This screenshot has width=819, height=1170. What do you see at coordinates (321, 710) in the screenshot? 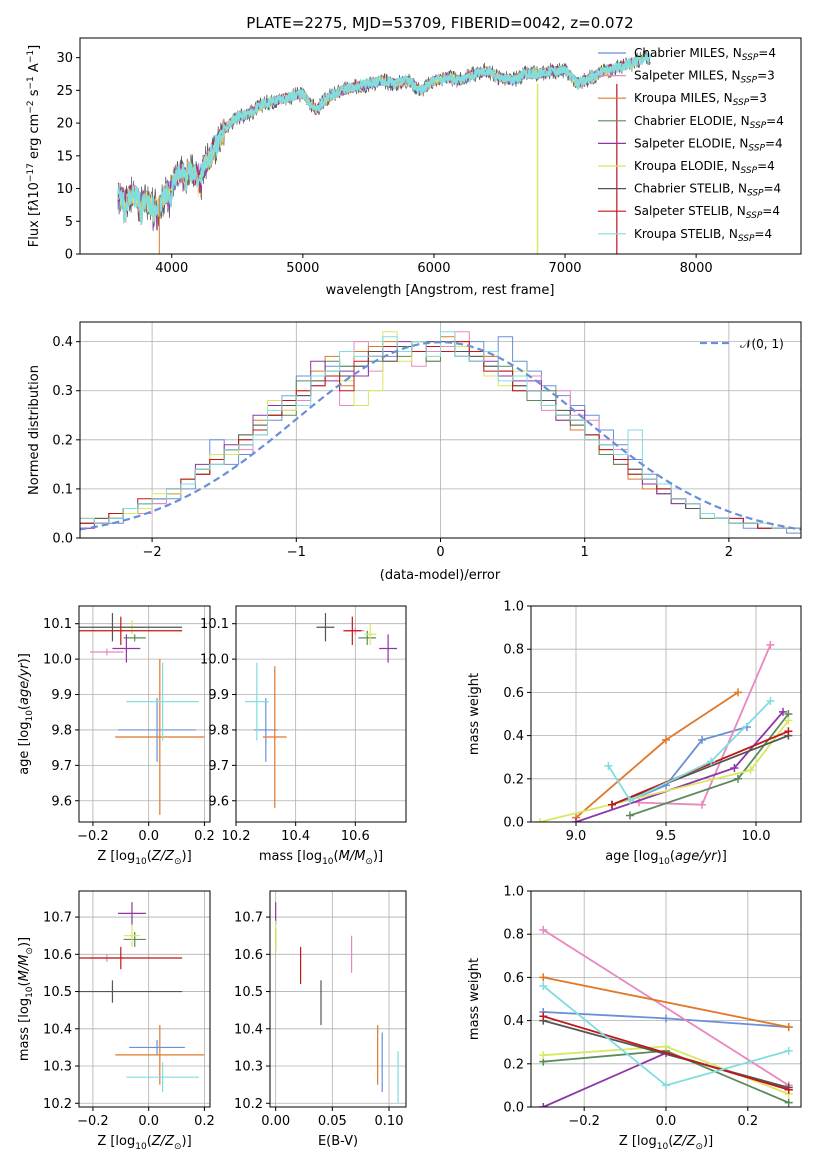
I see `age_vs_mass-plot-area` at bounding box center [321, 710].